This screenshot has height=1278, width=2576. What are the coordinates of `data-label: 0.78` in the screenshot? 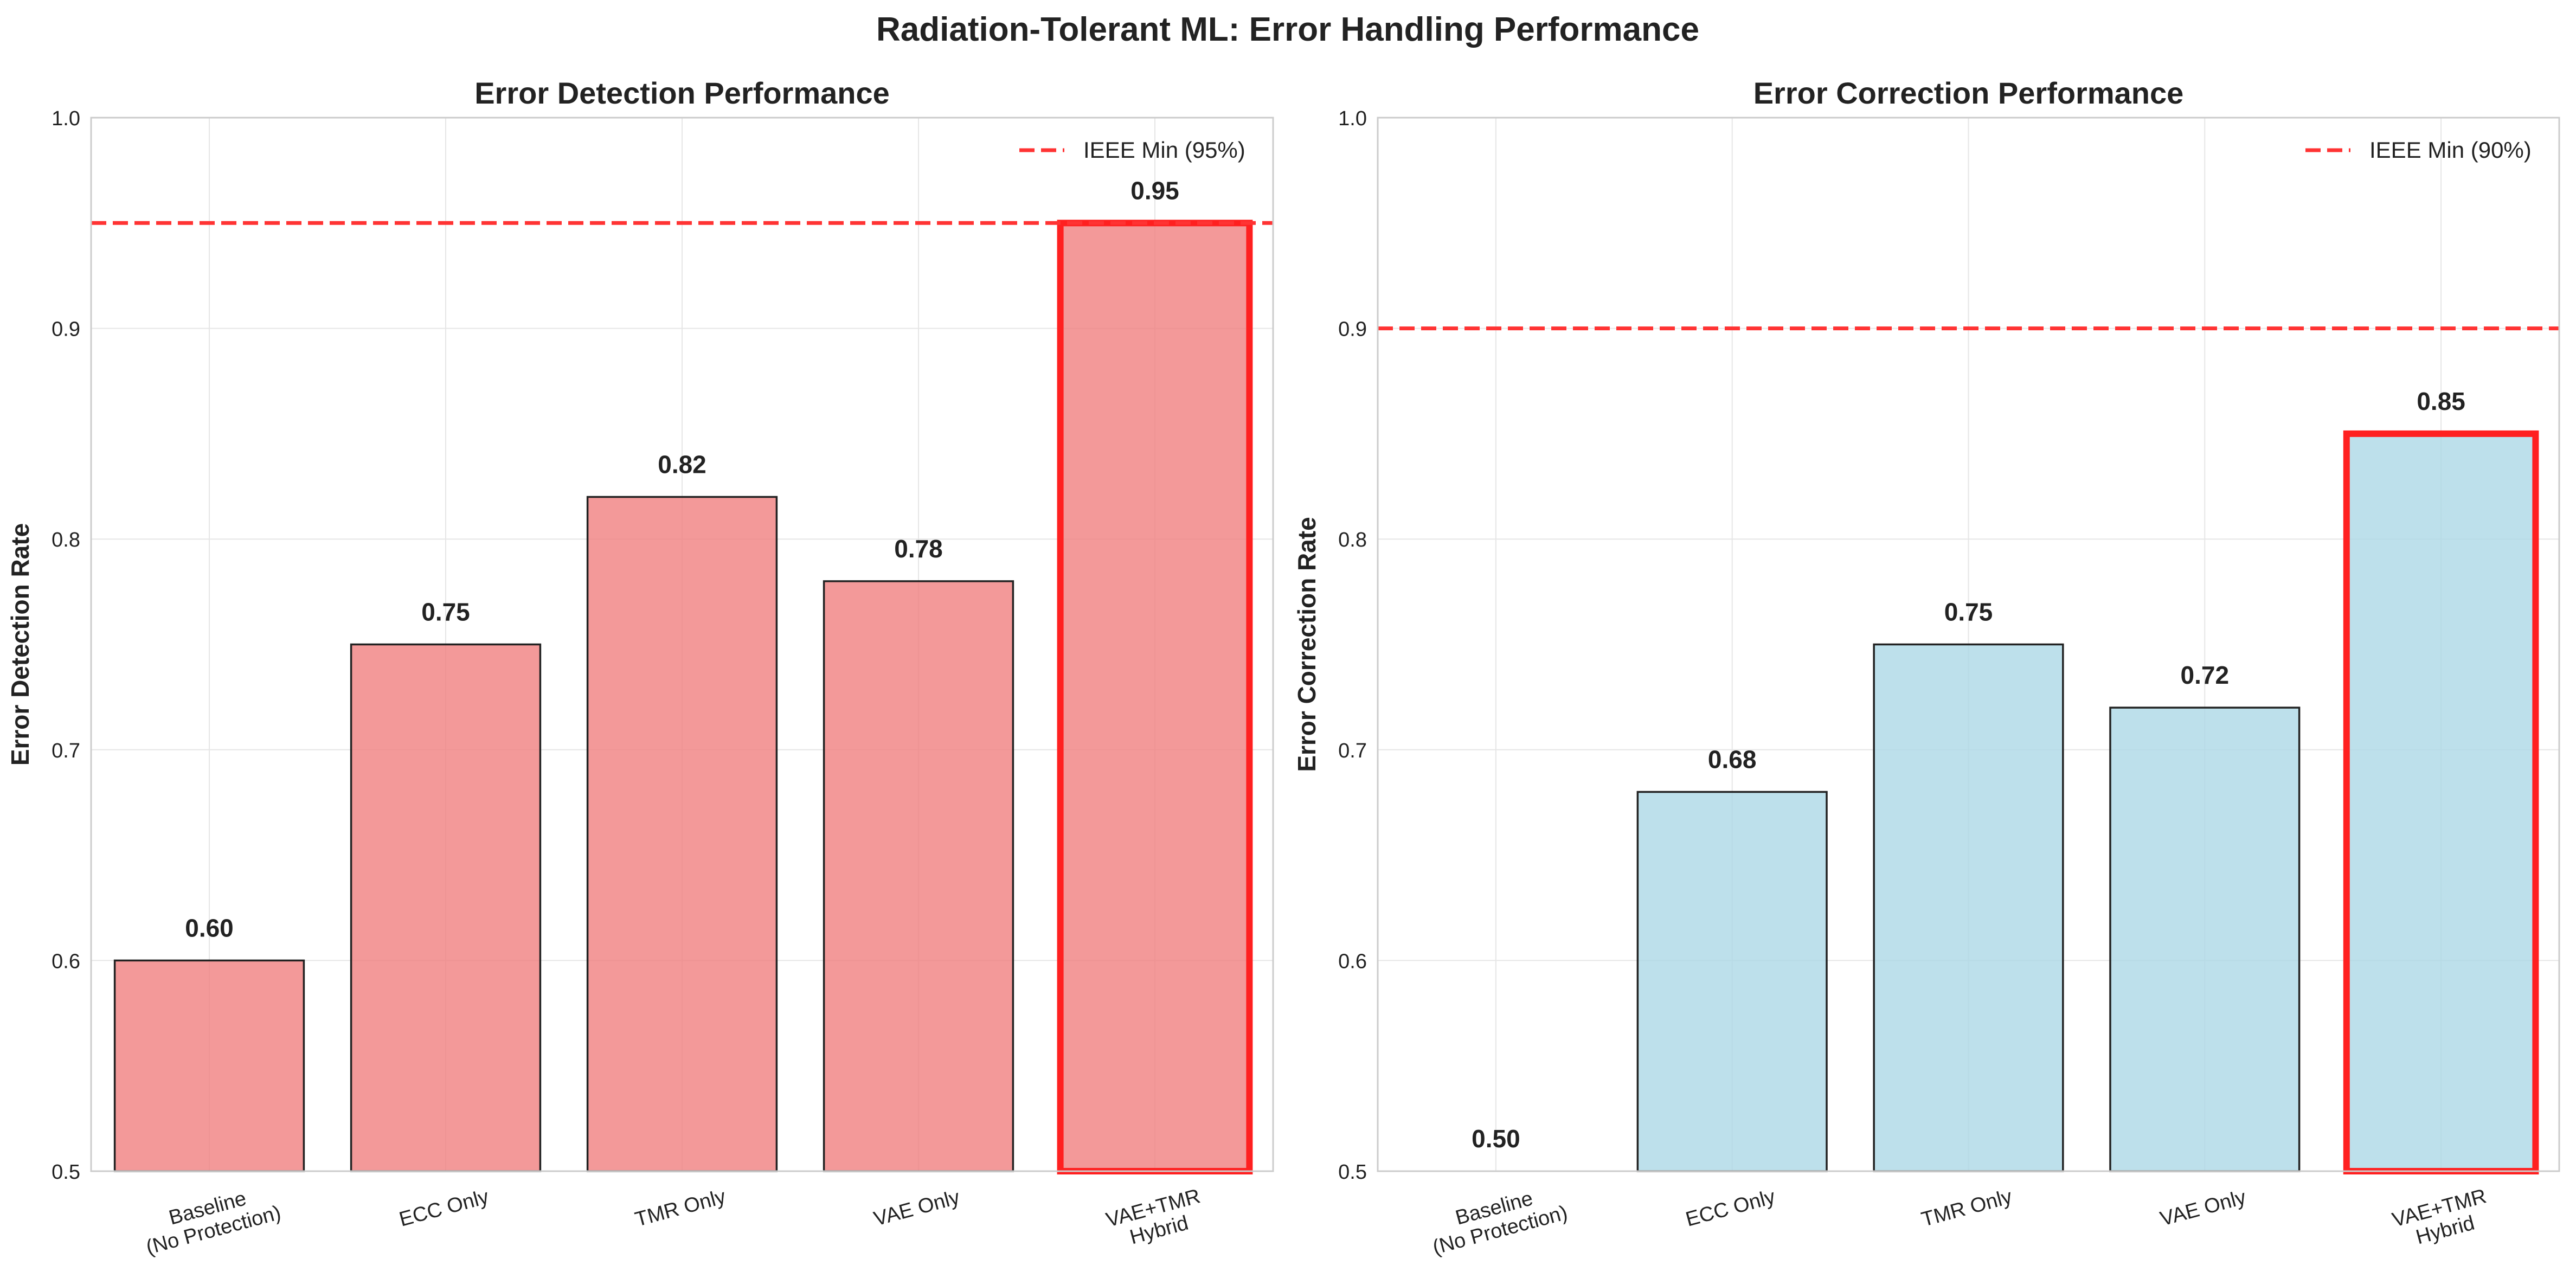 It's located at (919, 549).